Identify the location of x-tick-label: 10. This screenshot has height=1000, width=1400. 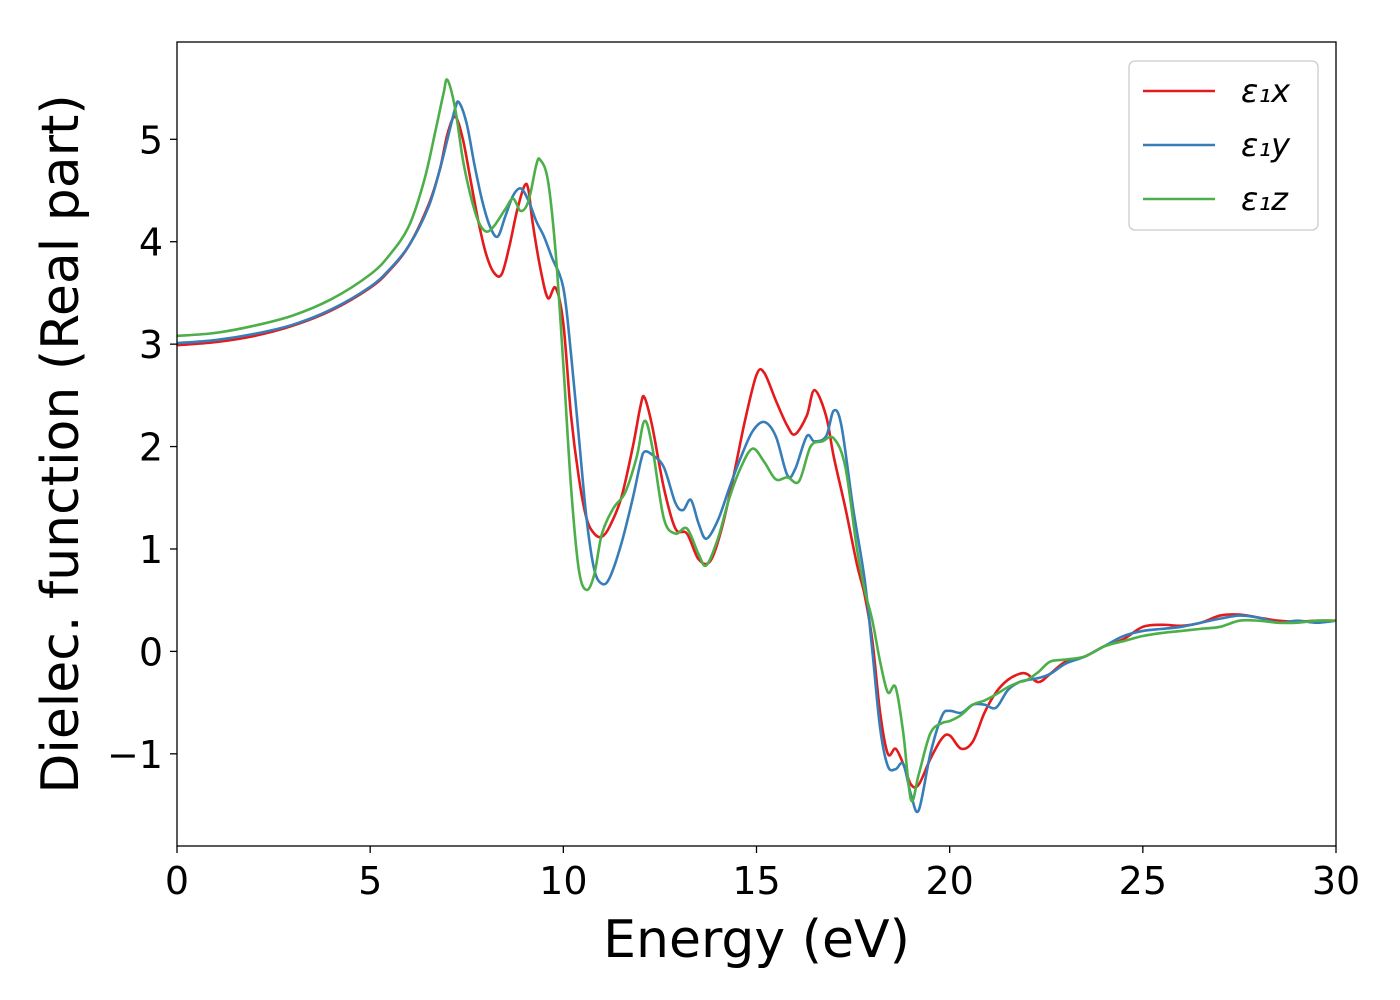
(563, 881).